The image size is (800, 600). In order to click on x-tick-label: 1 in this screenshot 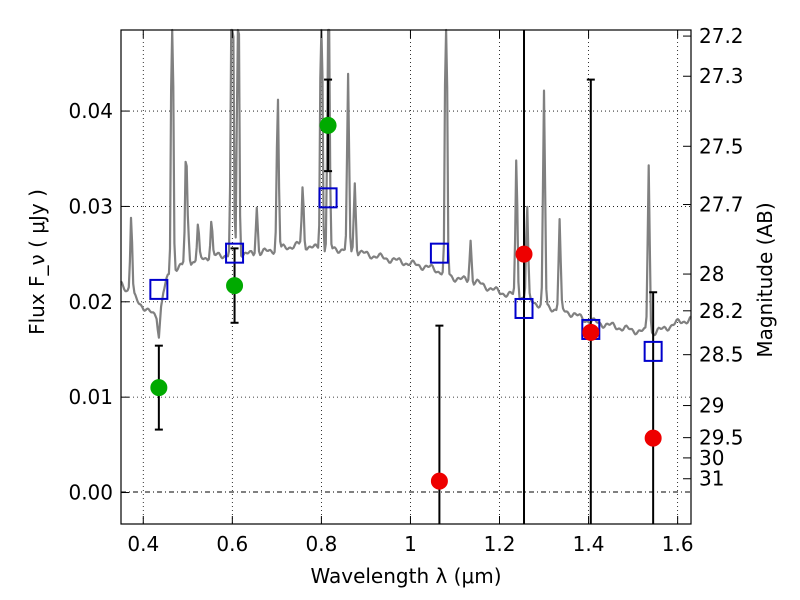, I will do `click(410, 544)`.